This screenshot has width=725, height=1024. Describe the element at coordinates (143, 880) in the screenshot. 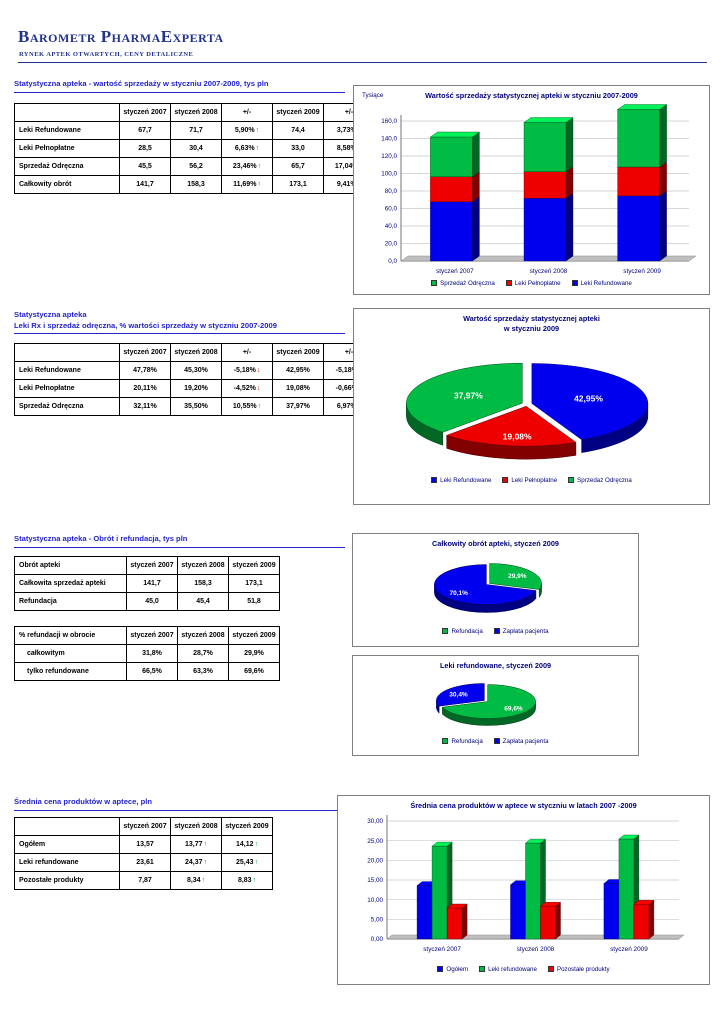

I see `table-row: Pozostałe produkty 7,87 8,34↑ 8,83↑` at that location.